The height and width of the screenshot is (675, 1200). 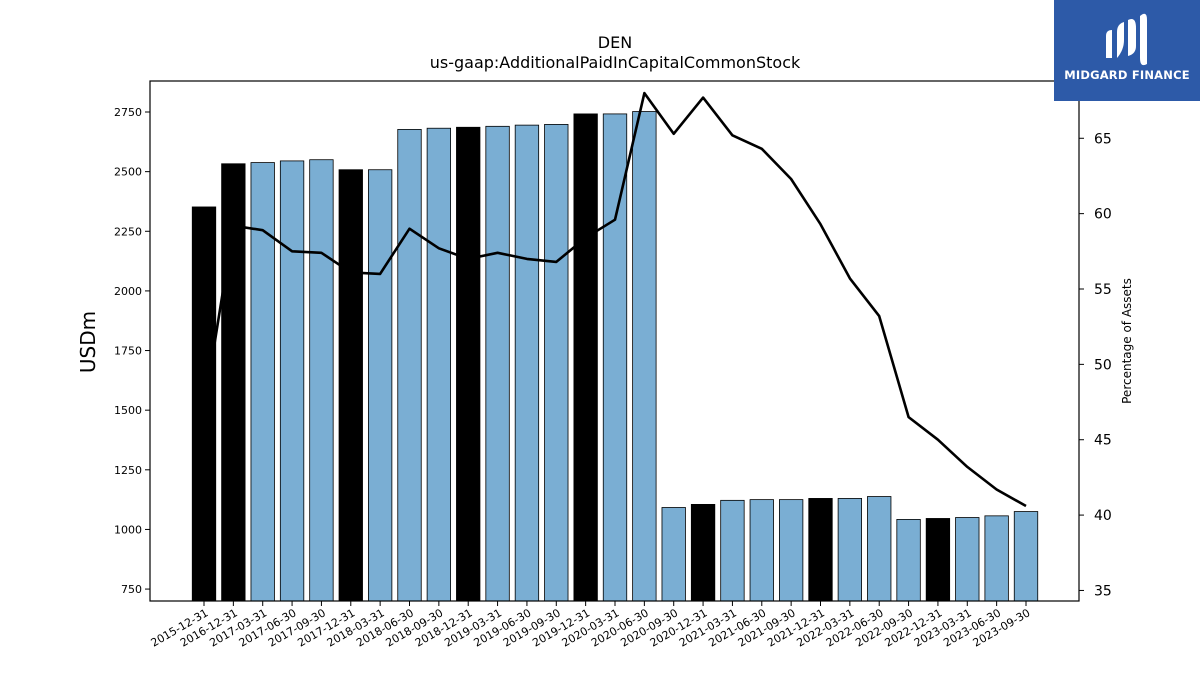 What do you see at coordinates (128, 291) in the screenshot?
I see `y-tick-label: 2000` at bounding box center [128, 291].